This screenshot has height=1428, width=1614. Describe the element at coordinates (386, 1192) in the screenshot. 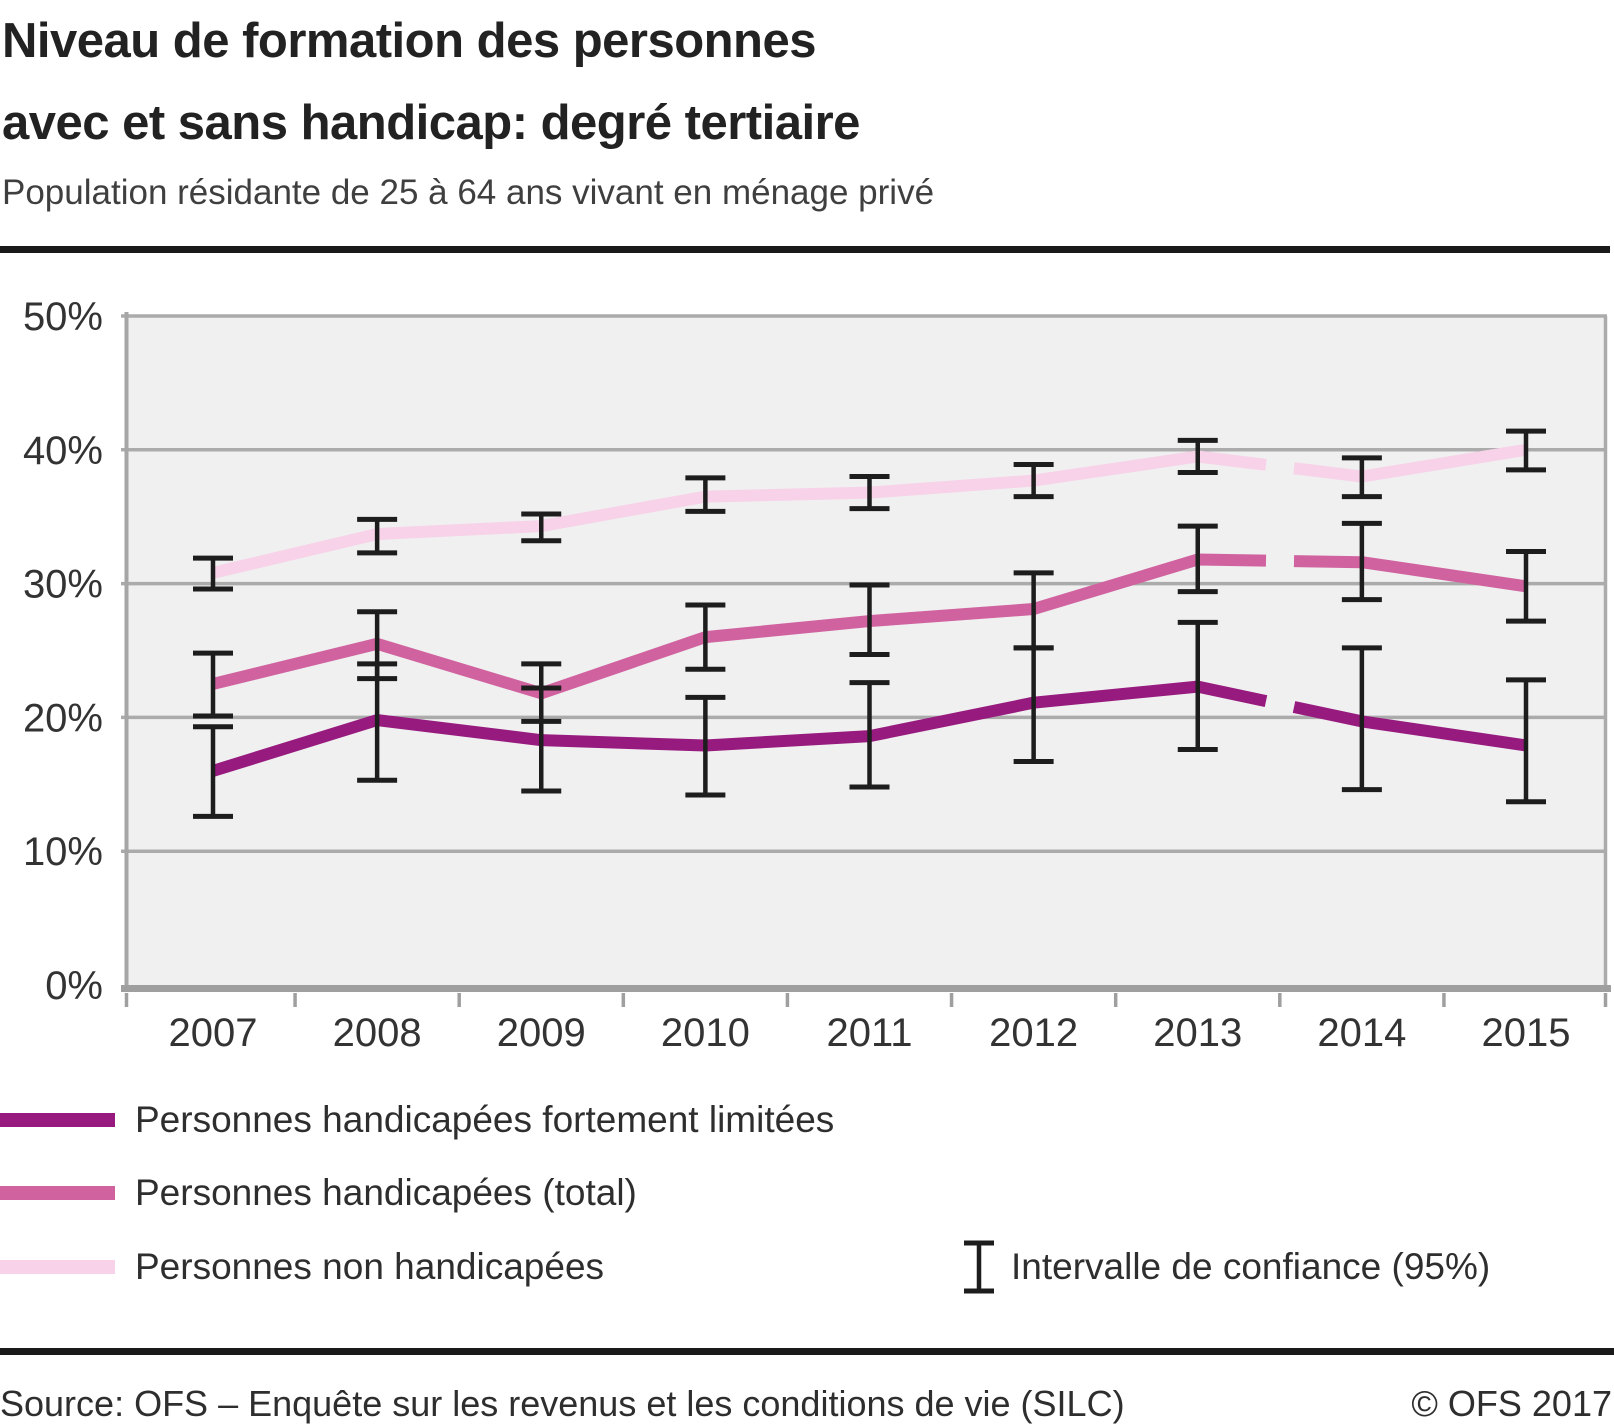

I see `legend-label-disabled-total: Personnes handicapées (total)` at that location.